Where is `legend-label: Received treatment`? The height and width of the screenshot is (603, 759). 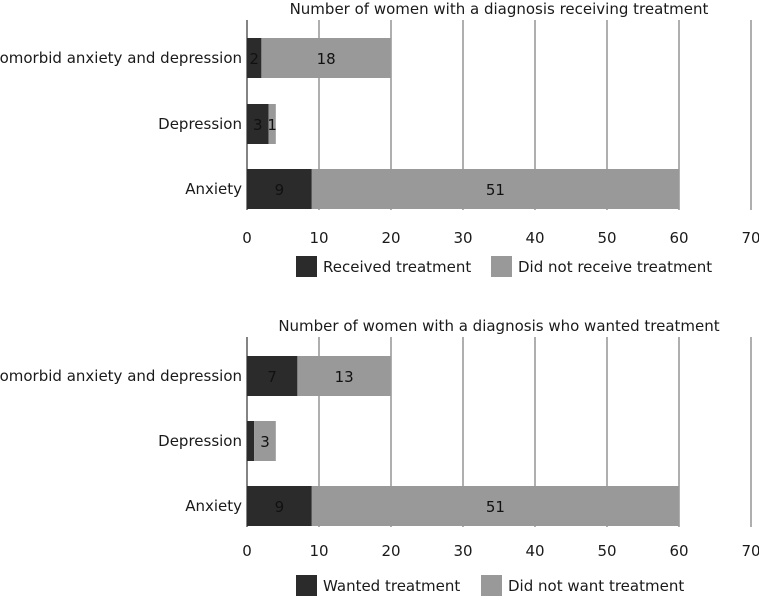
legend-label: Received treatment is located at coordinates (397, 267).